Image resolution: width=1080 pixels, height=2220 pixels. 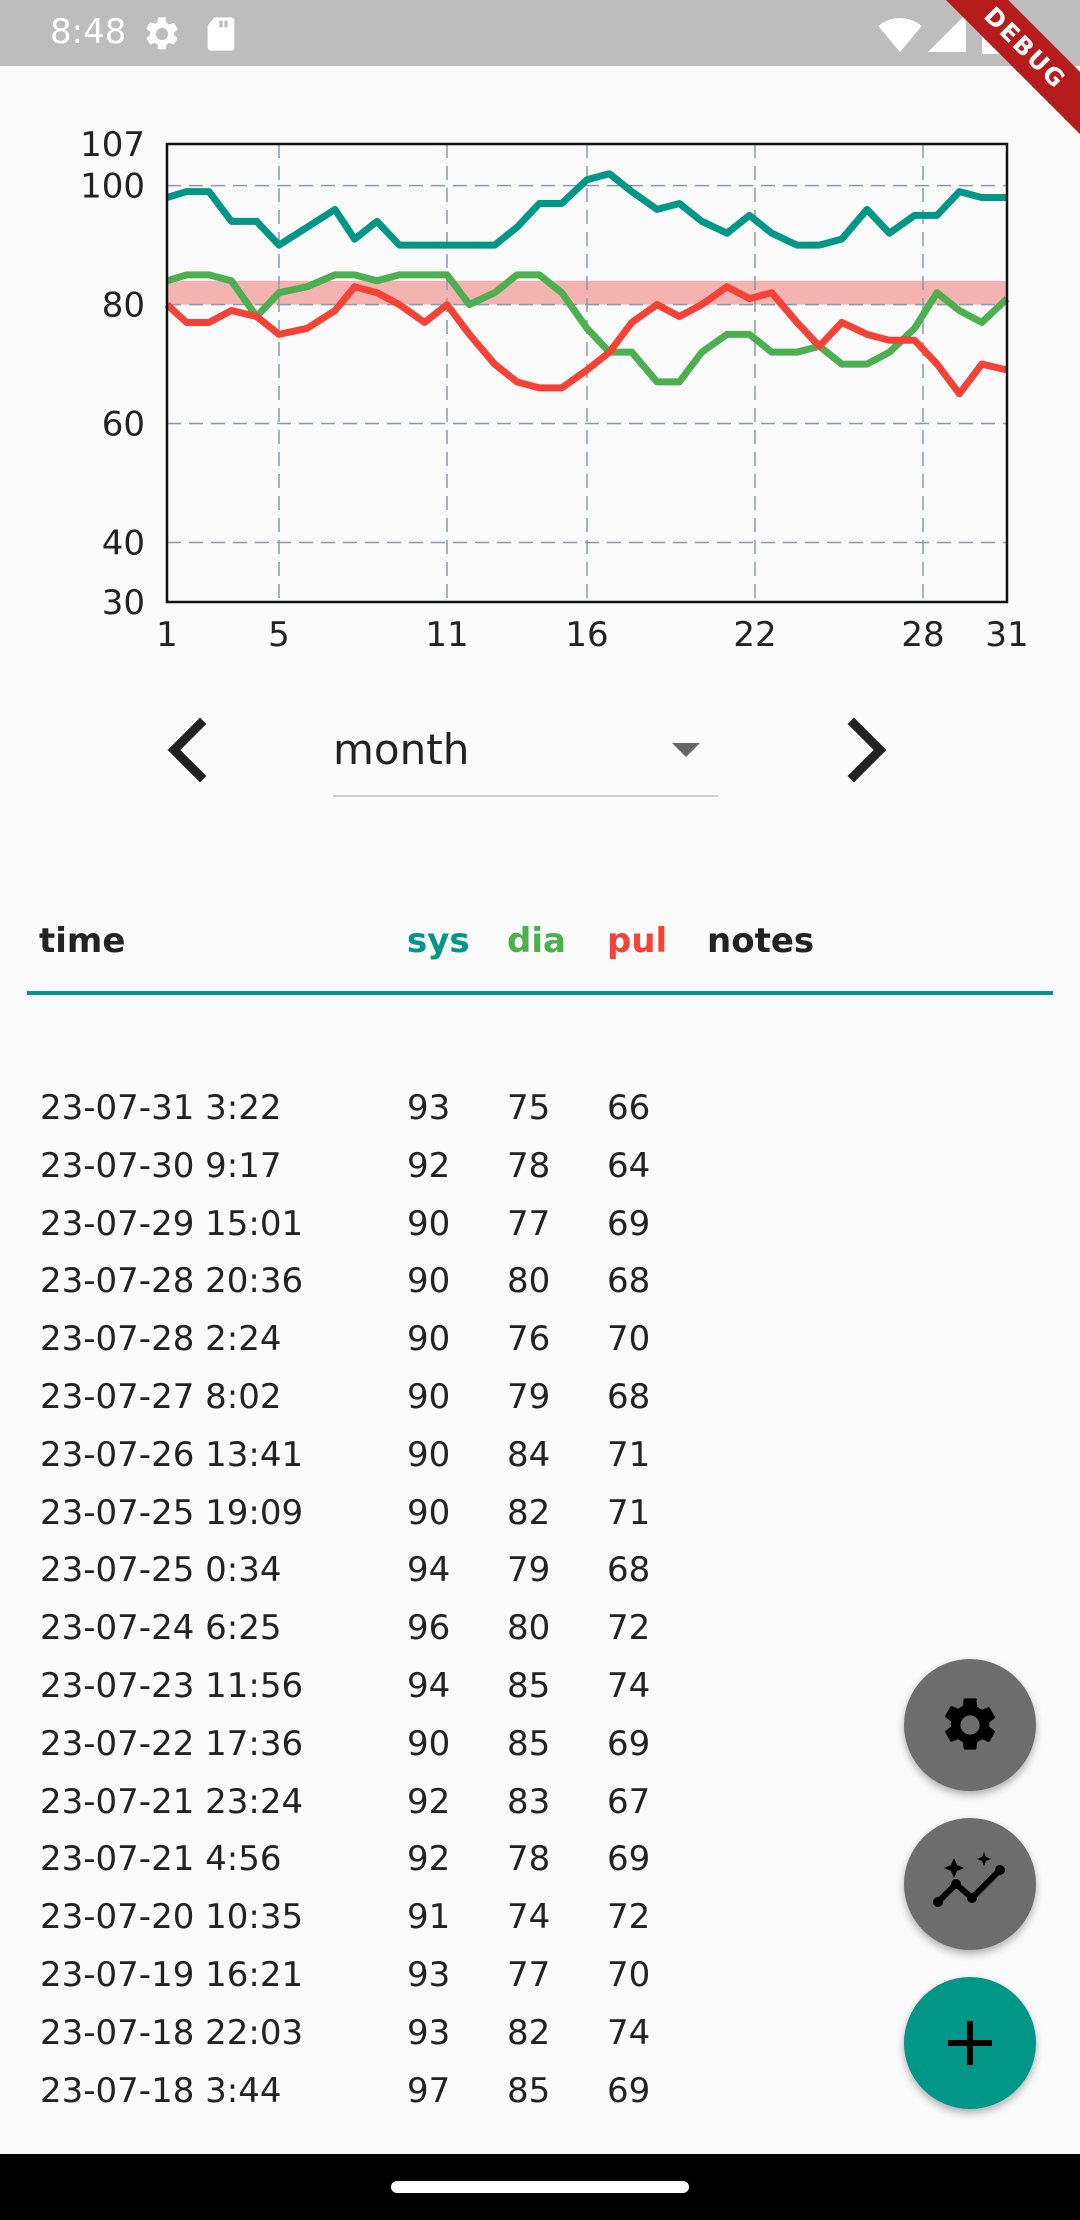 What do you see at coordinates (529, 1339) in the screenshot?
I see `cell-dia: 76` at bounding box center [529, 1339].